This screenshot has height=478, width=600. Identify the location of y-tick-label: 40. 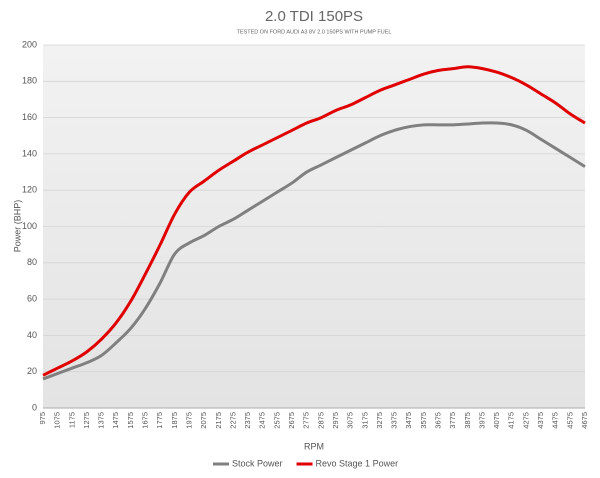
(32, 335).